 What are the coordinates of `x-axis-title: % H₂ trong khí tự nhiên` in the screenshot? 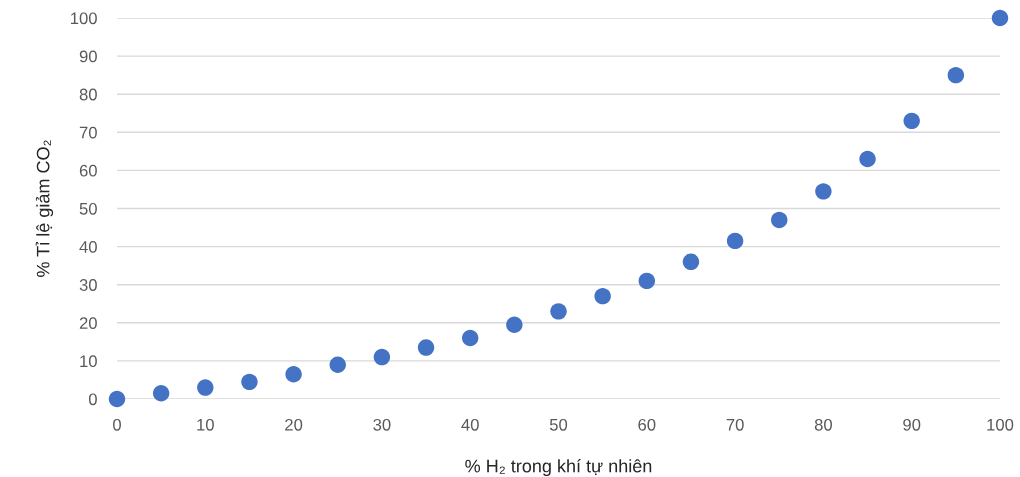 It's located at (558, 467).